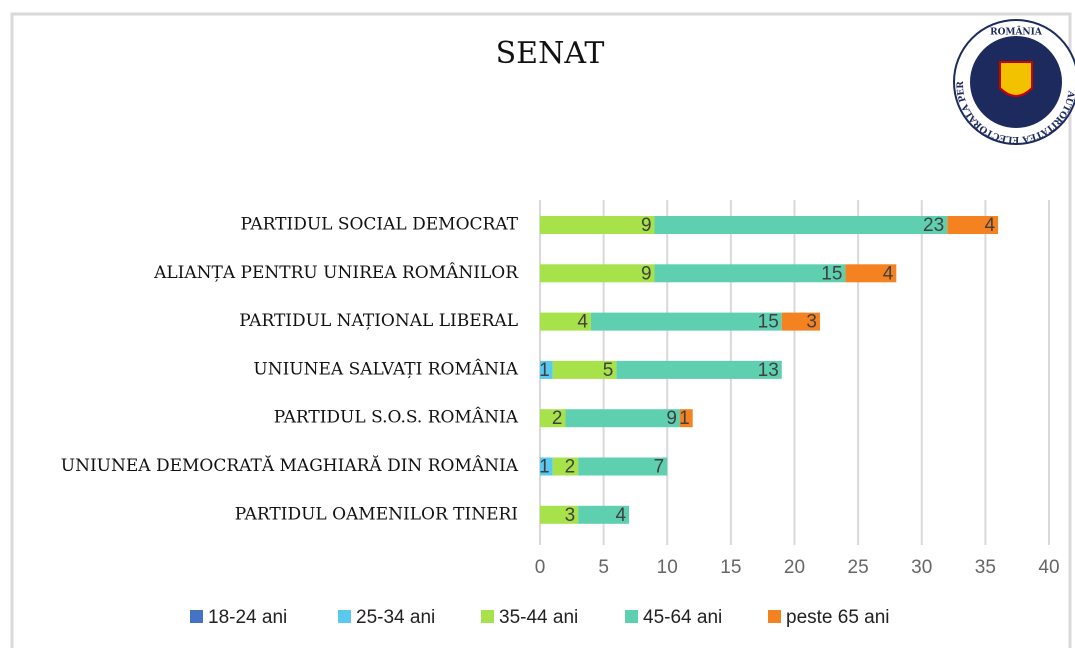  Describe the element at coordinates (659, 467) in the screenshot. I see `value-label: 7` at that location.